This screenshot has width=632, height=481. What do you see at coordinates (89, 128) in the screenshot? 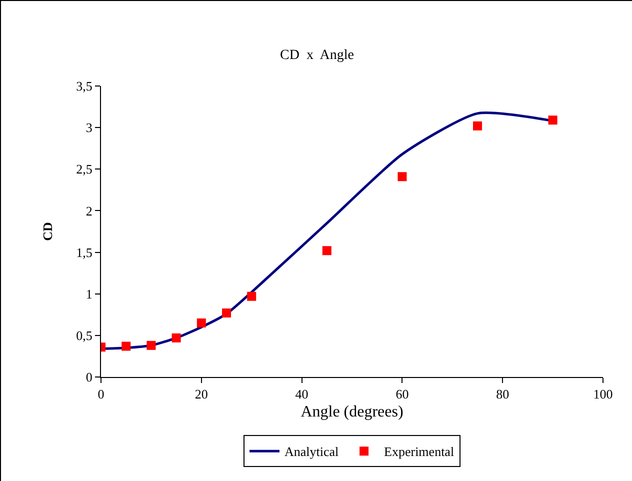
I see `y-tick-label: 3` at bounding box center [89, 128].